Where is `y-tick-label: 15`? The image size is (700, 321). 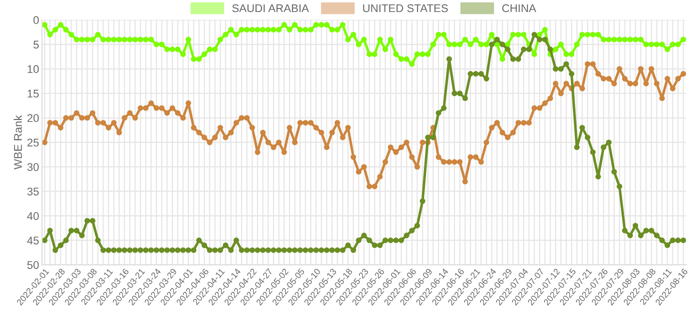
y-tick-label: 15 is located at coordinates (33, 94).